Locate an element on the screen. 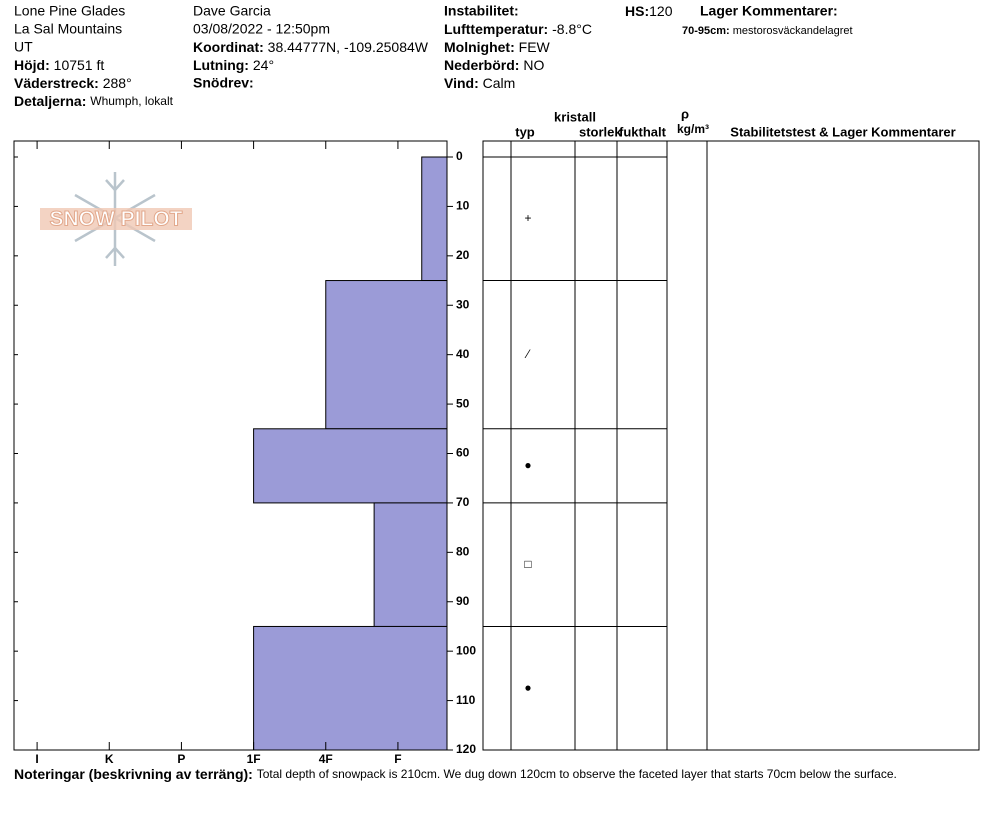 Image resolution: width=994 pixels, height=840 pixels. hardness-label: 4F is located at coordinates (326, 759).